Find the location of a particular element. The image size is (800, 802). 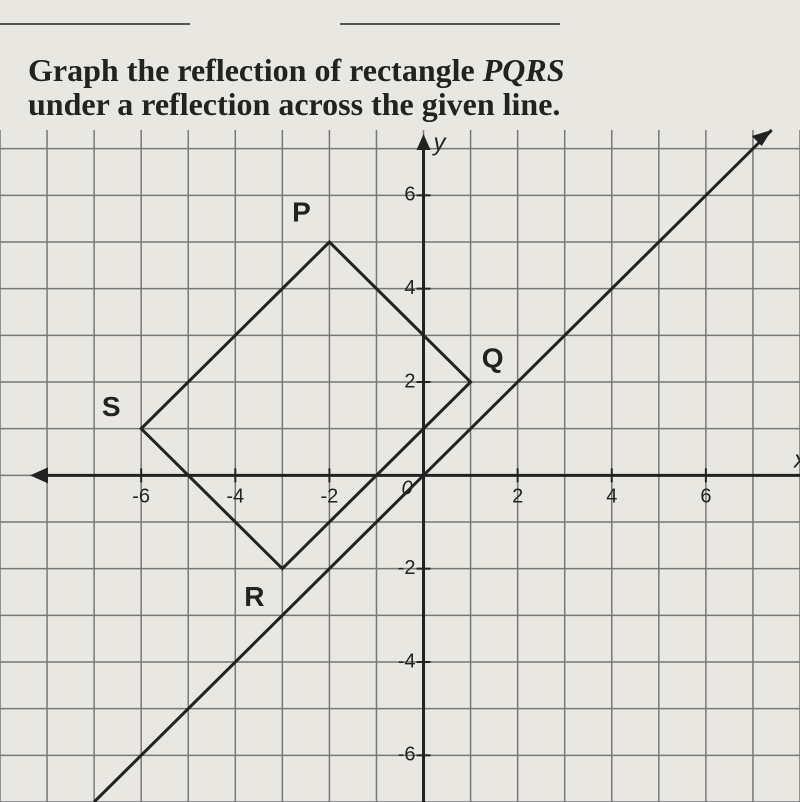

vertex-label: Q is located at coordinates (493, 357).